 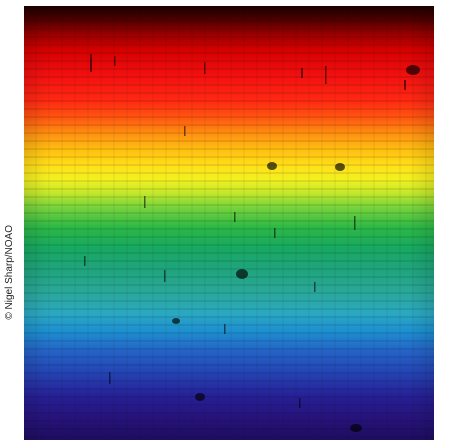 What do you see at coordinates (9, 272) in the screenshot?
I see `photo-credit: © Nigel Sharp/NOAO` at bounding box center [9, 272].